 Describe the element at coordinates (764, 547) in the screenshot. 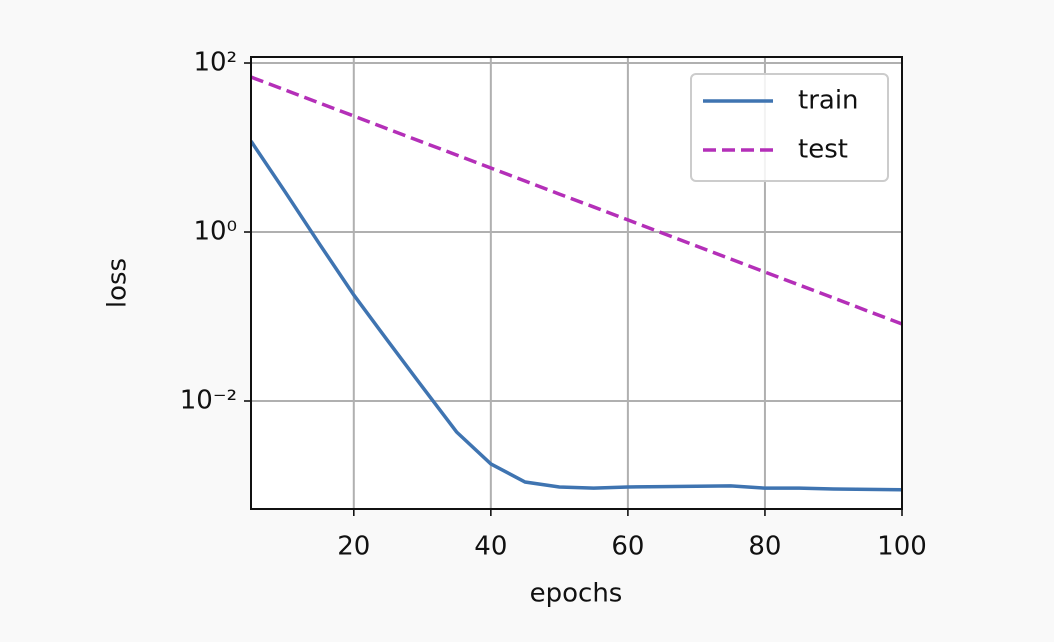

I see `x-tick-label: 80` at that location.